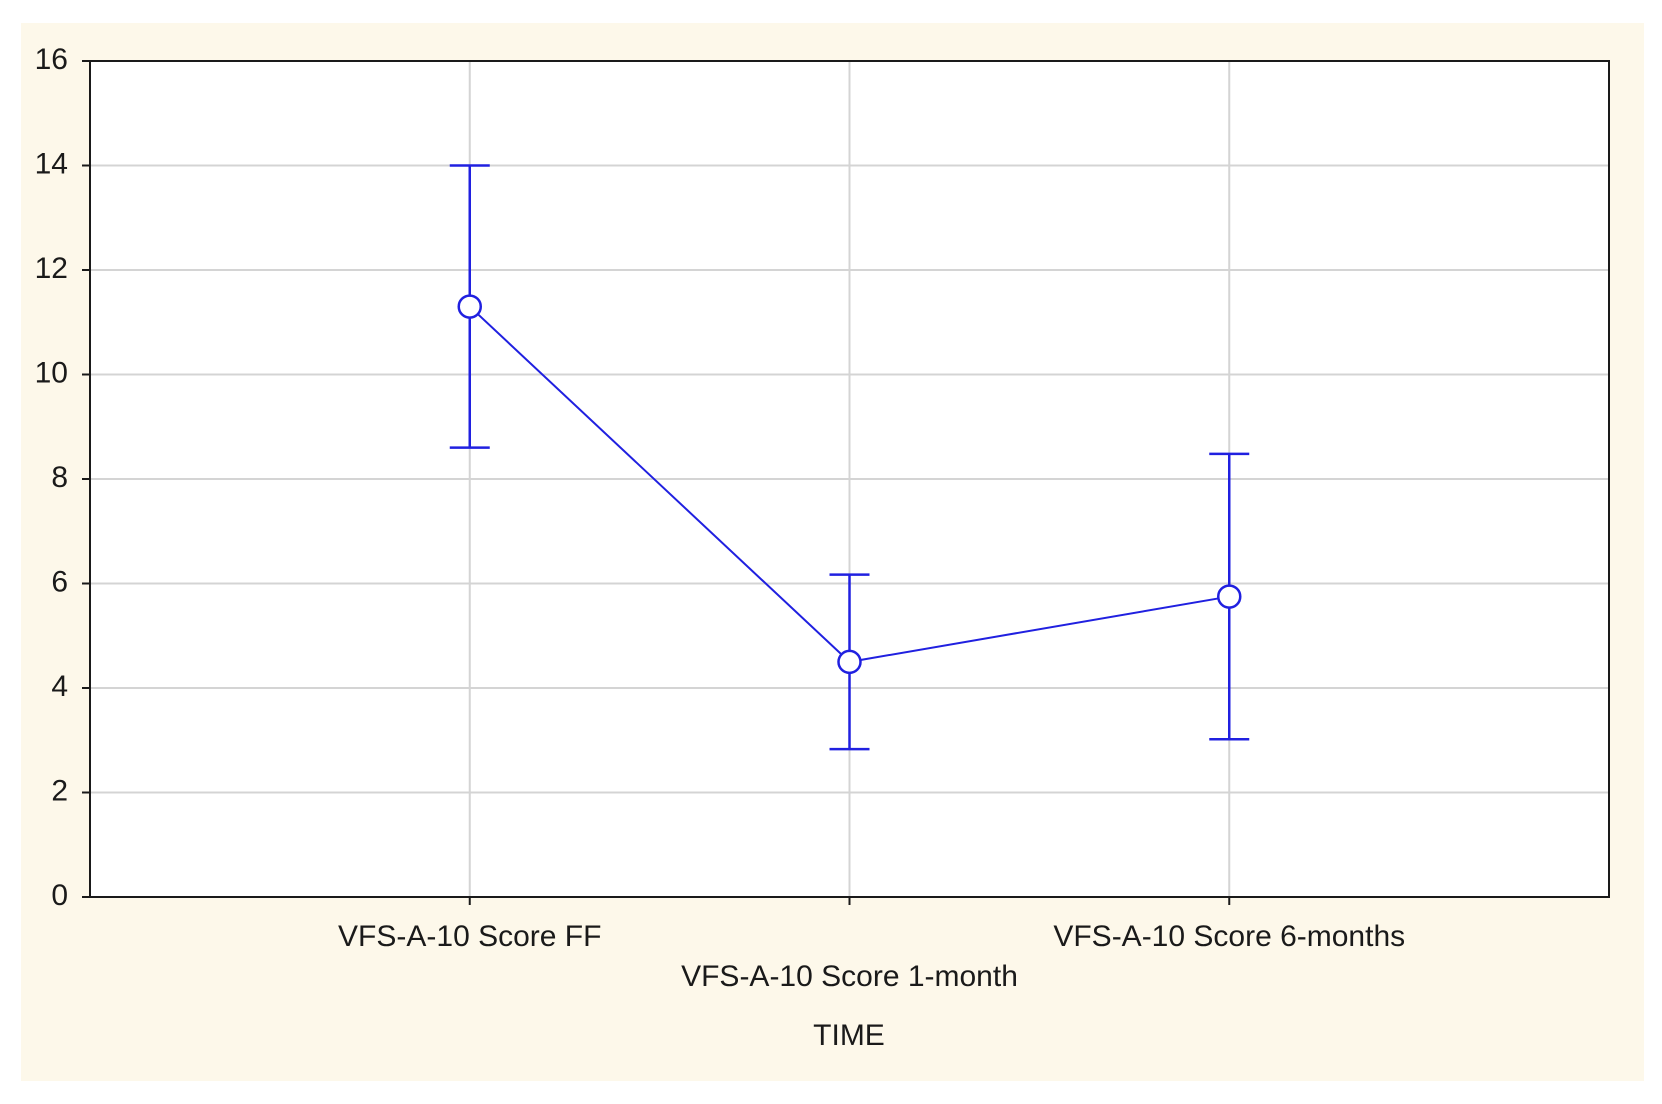 The height and width of the screenshot is (1104, 1662). Describe the element at coordinates (59, 477) in the screenshot. I see `y-tick-label: 8` at that location.